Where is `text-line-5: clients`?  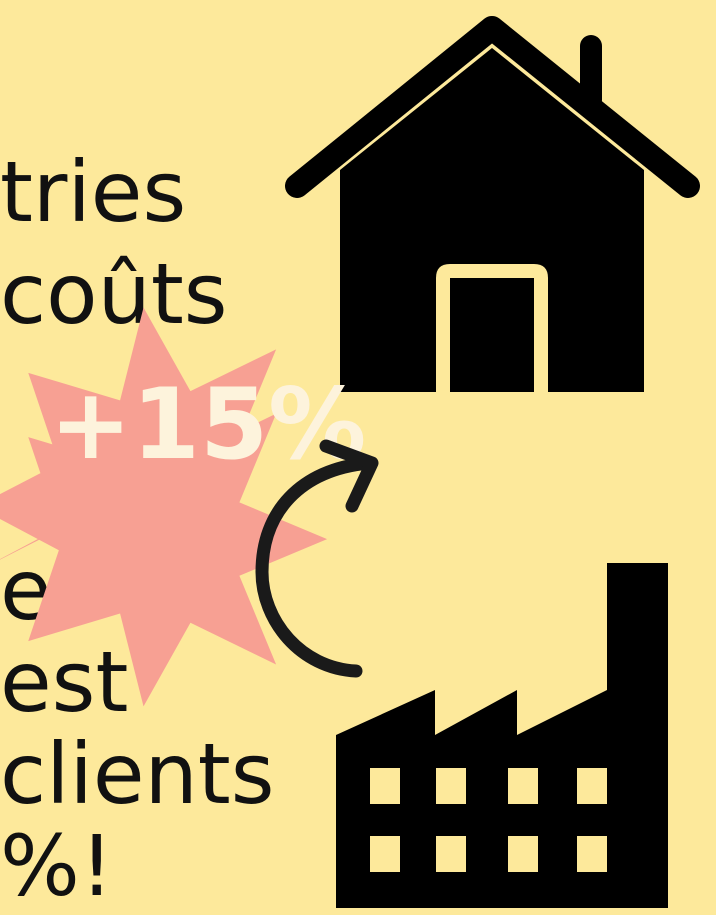 text-line-5: clients is located at coordinates (137, 774).